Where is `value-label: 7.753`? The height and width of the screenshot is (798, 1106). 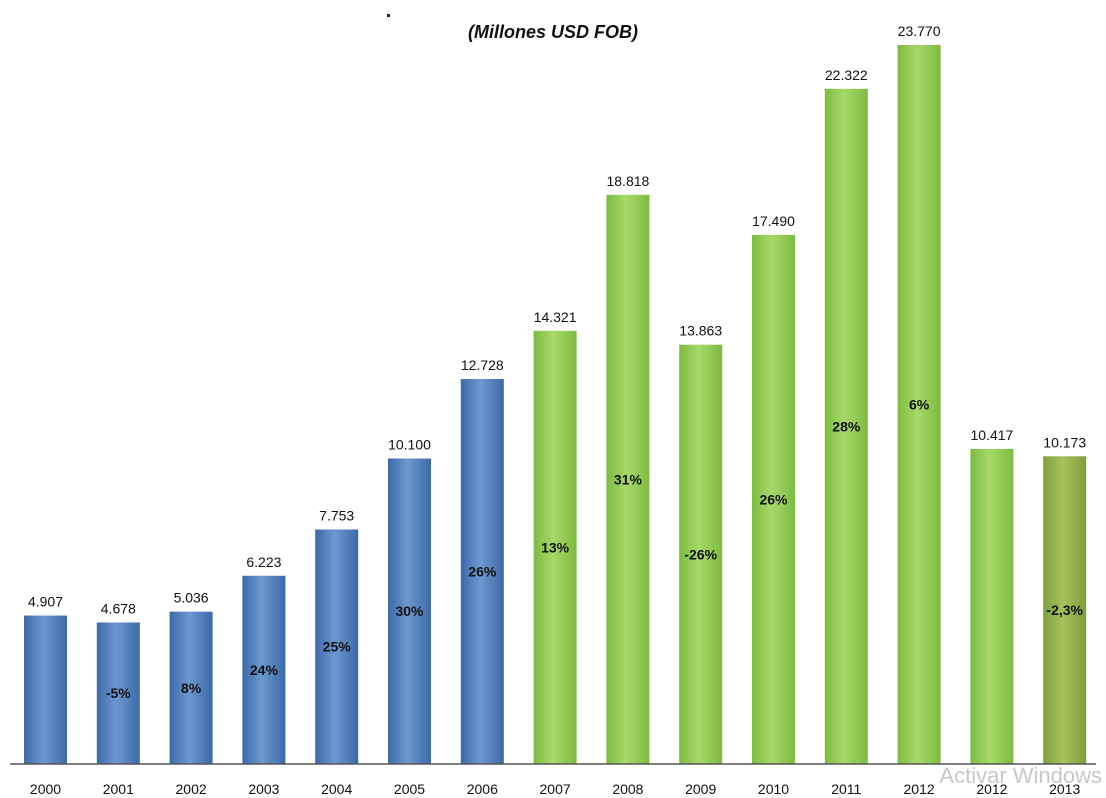 value-label: 7.753 is located at coordinates (336, 515).